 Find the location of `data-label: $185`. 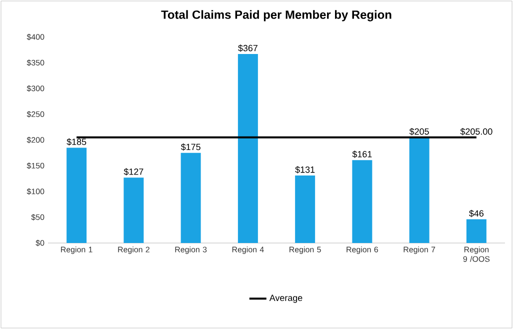

data-label: $185 is located at coordinates (76, 142).